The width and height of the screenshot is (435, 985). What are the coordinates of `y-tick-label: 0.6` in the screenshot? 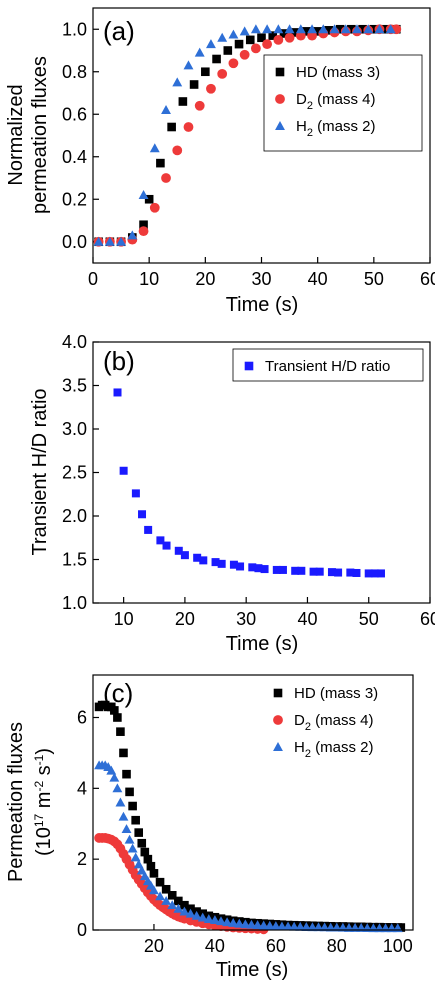 It's located at (74, 114).